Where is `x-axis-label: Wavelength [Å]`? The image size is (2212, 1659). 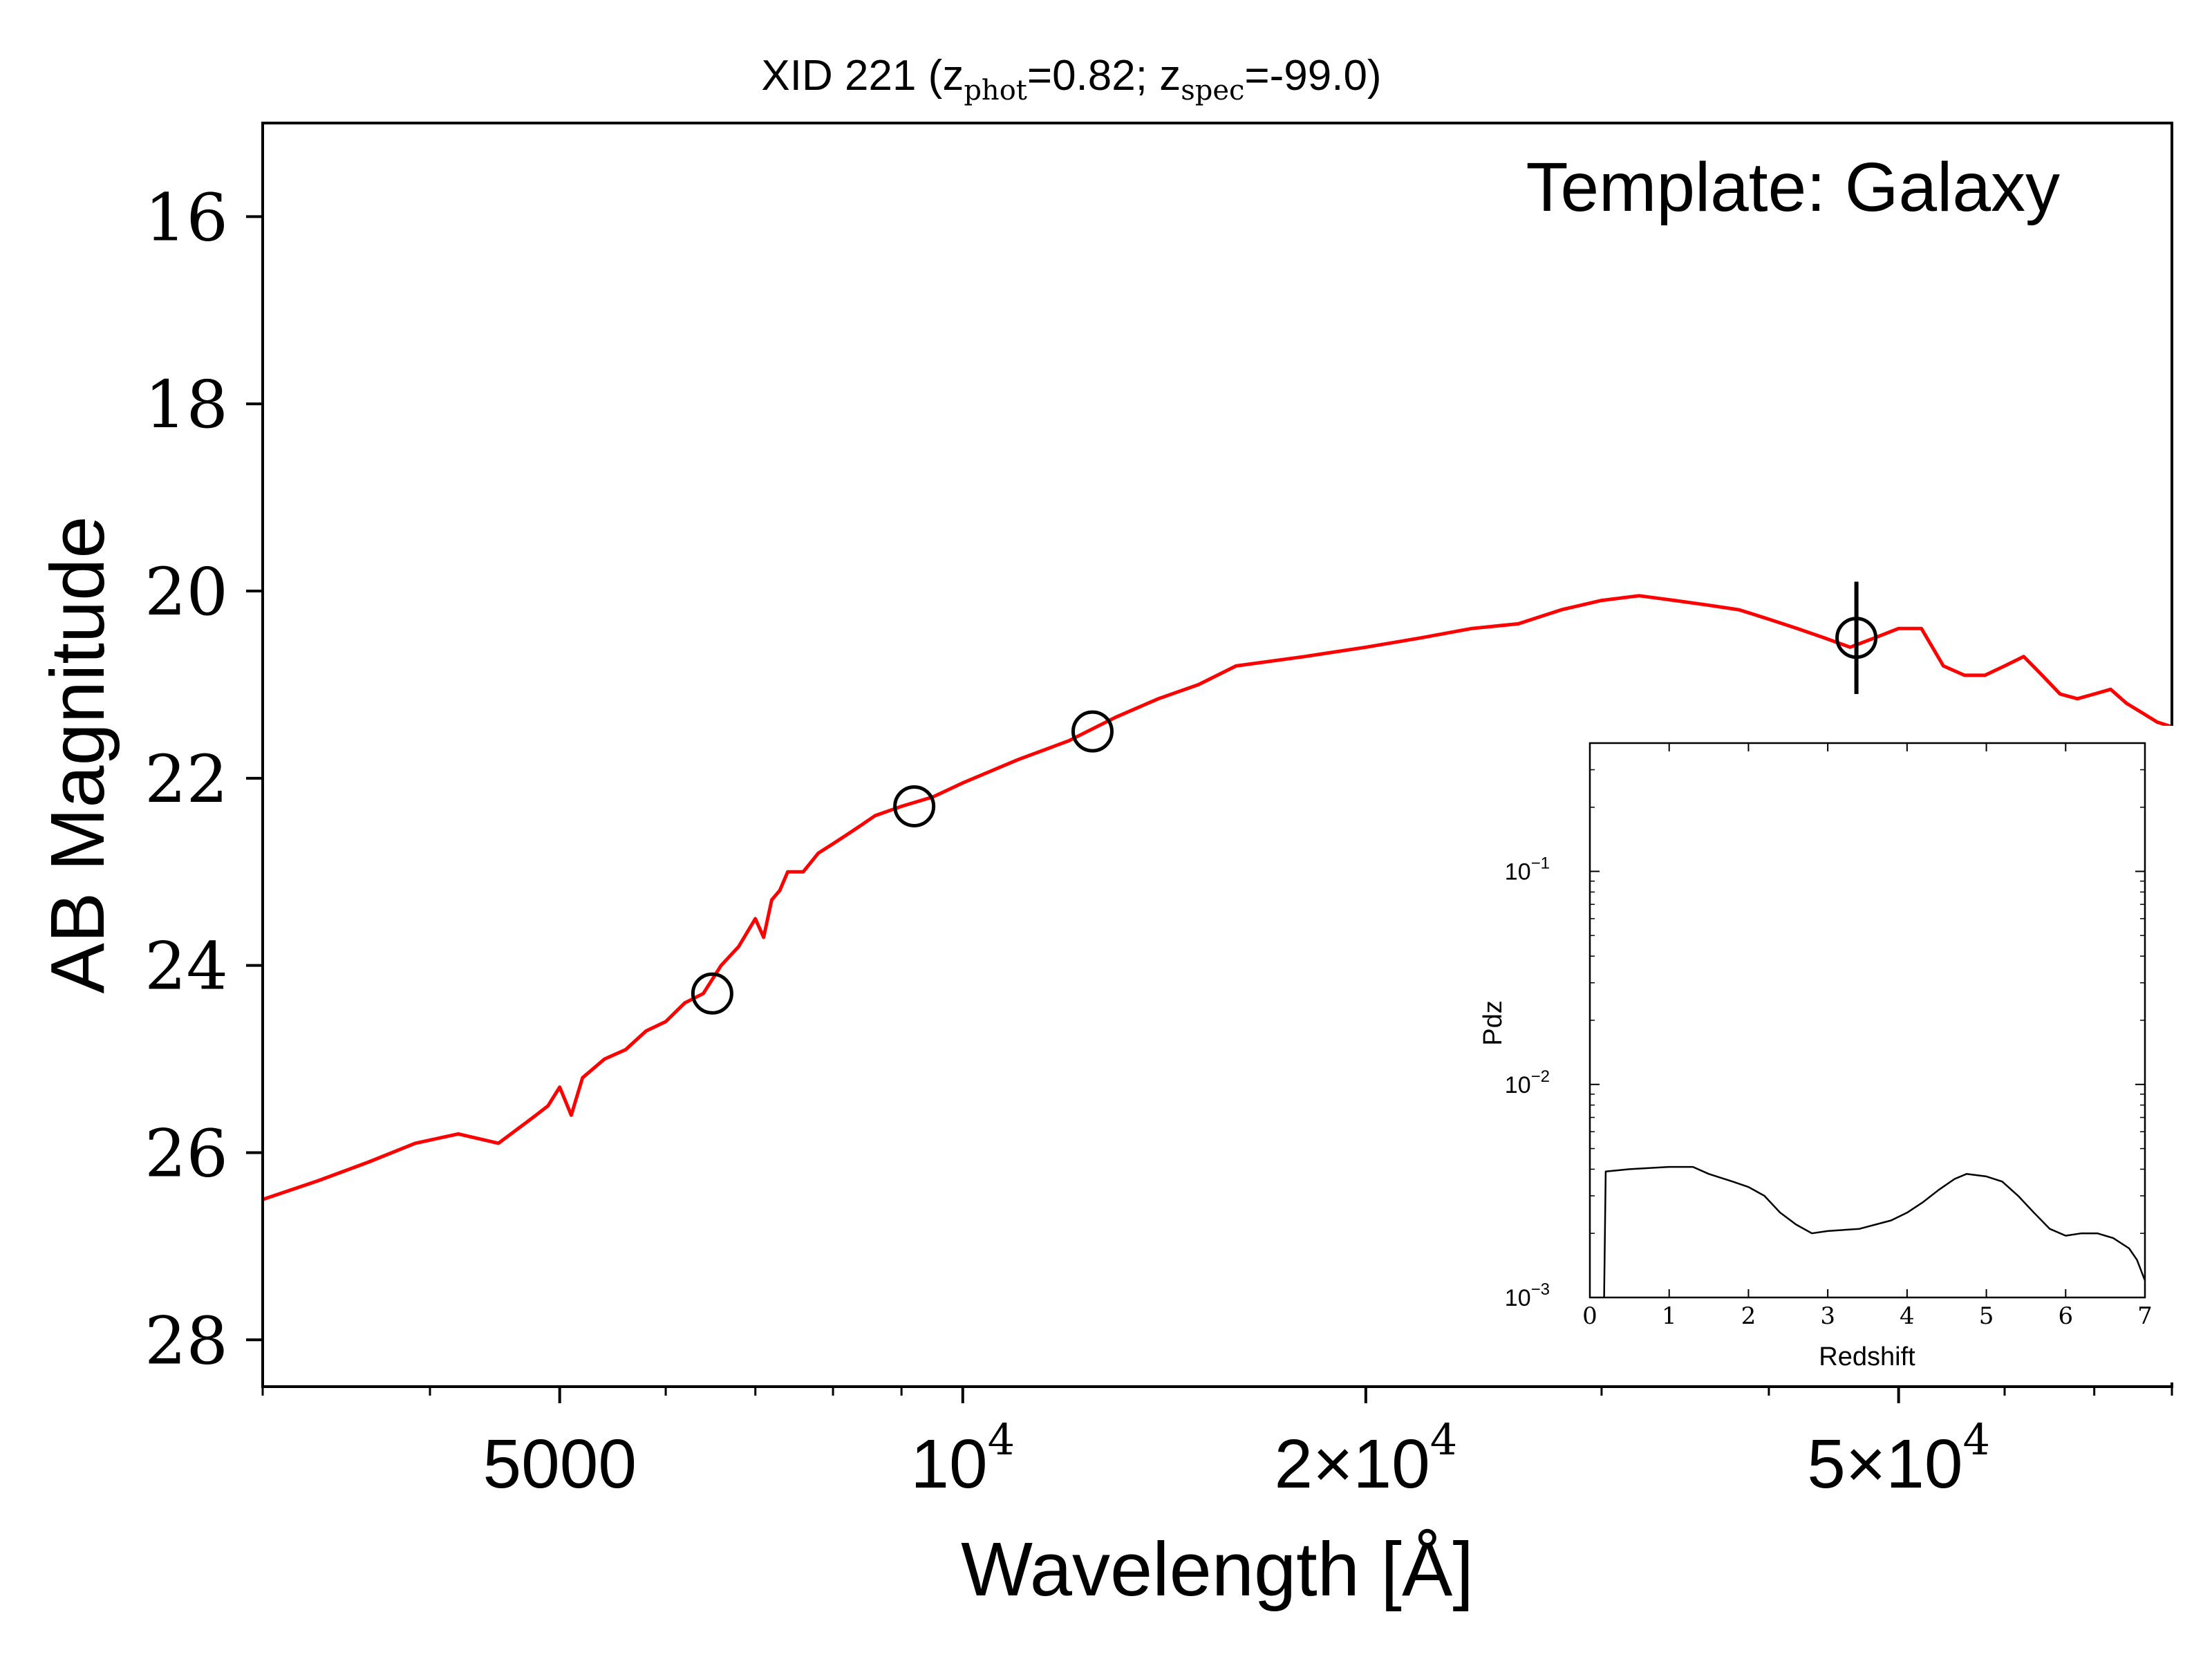 x-axis-label: Wavelength [Å] is located at coordinates (1217, 1569).